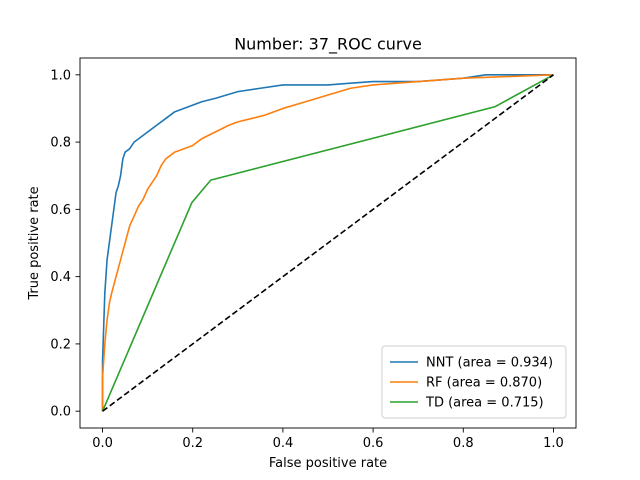  I want to click on x-tick-label: 0.8, so click(463, 443).